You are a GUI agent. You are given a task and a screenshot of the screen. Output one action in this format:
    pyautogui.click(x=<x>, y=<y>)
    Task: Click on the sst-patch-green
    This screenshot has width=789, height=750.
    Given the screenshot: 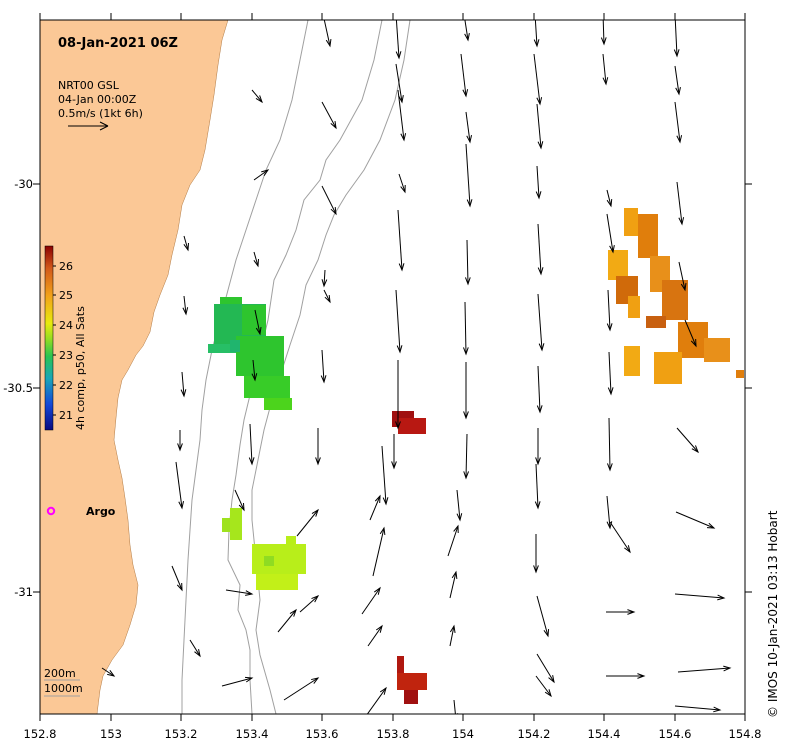 What is the action you would take?
    pyautogui.click(x=250, y=353)
    